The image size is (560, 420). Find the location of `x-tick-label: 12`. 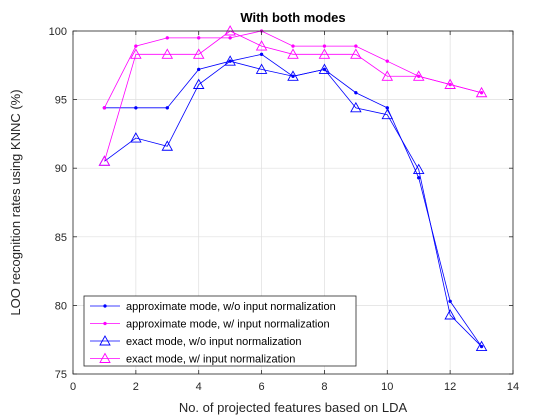

x-tick-label: 12 is located at coordinates (450, 387).